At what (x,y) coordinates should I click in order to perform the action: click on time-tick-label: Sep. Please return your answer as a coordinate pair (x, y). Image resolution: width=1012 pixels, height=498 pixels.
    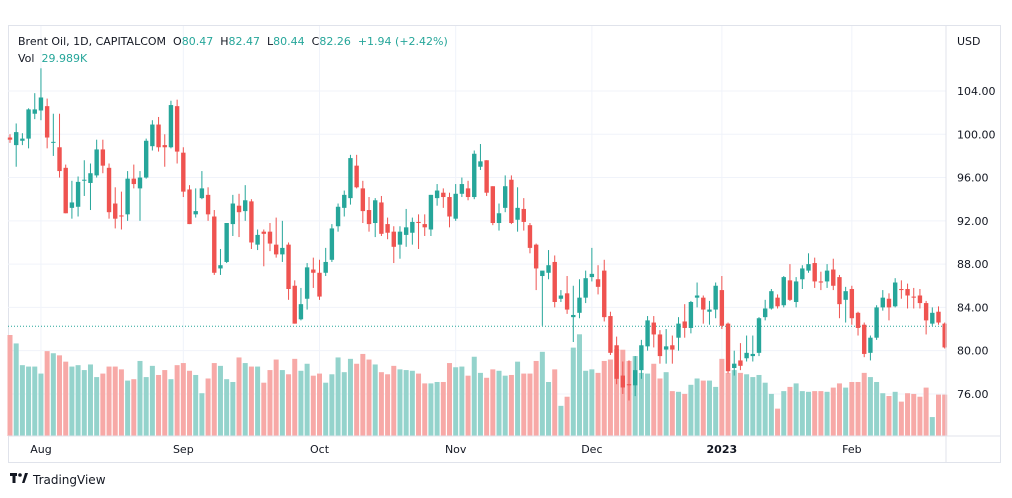
    Looking at the image, I should click on (183, 449).